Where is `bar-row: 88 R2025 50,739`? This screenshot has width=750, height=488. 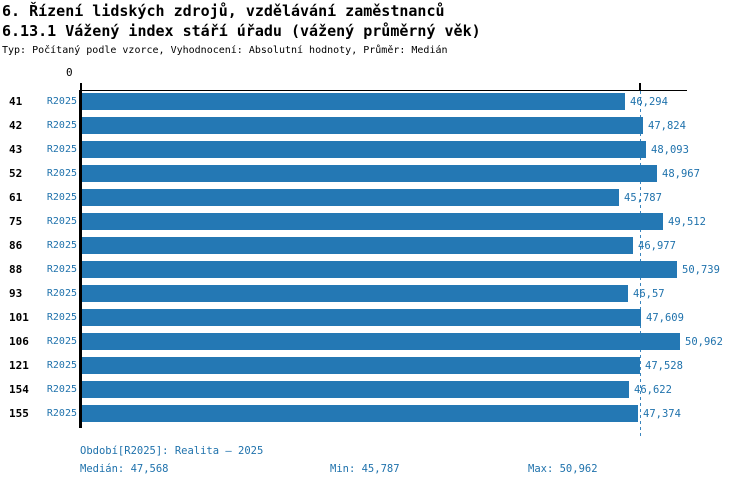
bar-row: 88 R2025 50,739 is located at coordinates (375, 270).